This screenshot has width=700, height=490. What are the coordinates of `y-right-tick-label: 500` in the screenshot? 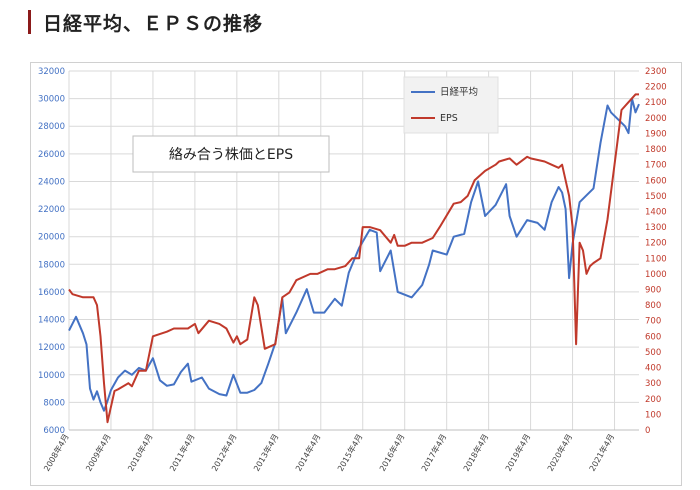 It's located at (653, 353).